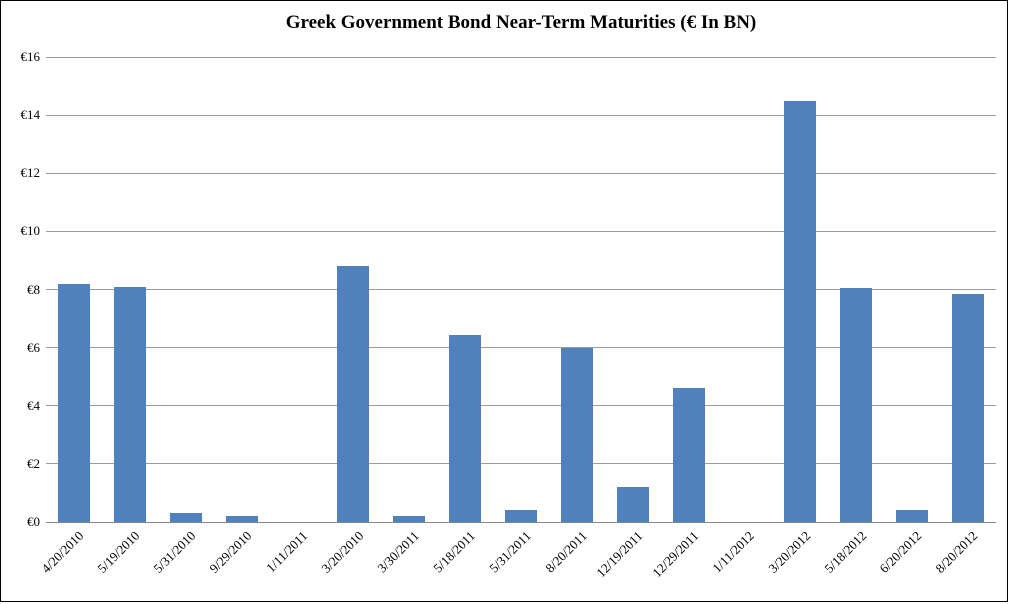 This screenshot has height=604, width=1010. Describe the element at coordinates (30, 231) in the screenshot. I see `y-tick-label: €10` at that location.